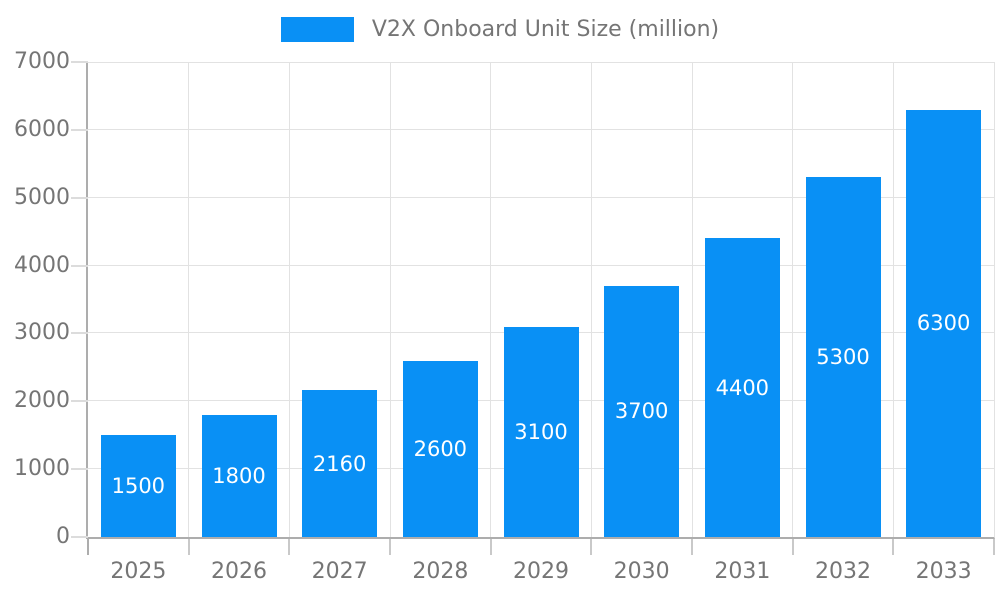 The height and width of the screenshot is (600, 1000). What do you see at coordinates (545, 29) in the screenshot?
I see `legend-label: V2X Onboard Unit Size (million)` at bounding box center [545, 29].